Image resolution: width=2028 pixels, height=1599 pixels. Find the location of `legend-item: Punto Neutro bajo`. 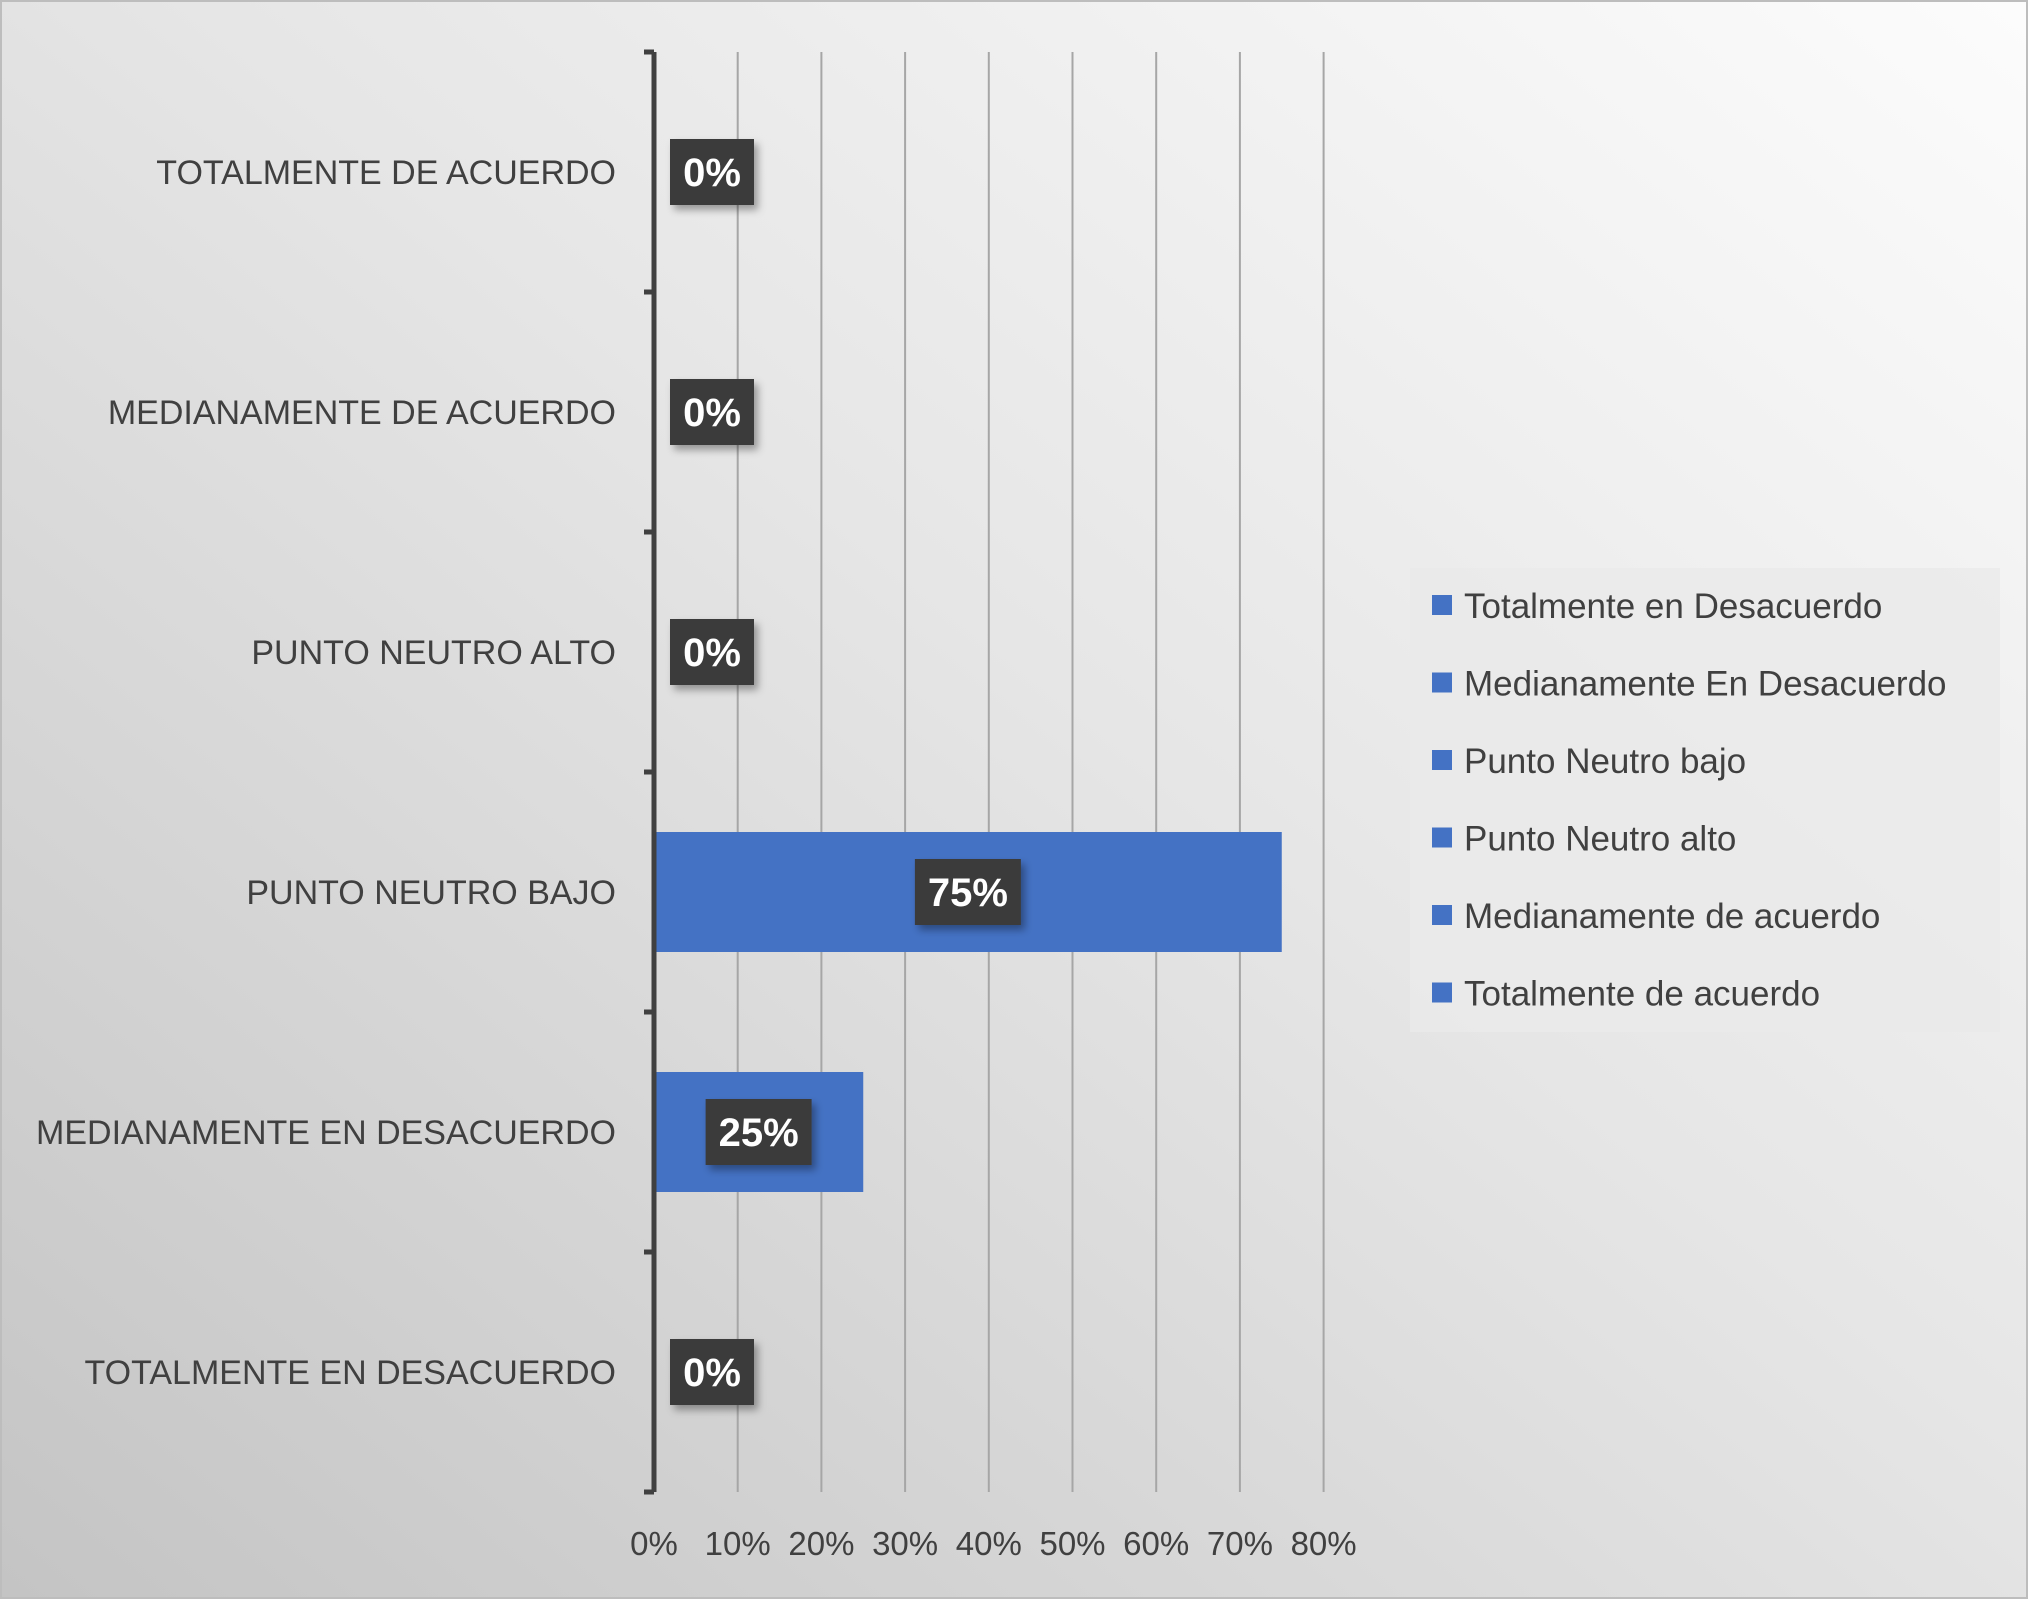

legend-item: Punto Neutro bajo is located at coordinates (1589, 761).